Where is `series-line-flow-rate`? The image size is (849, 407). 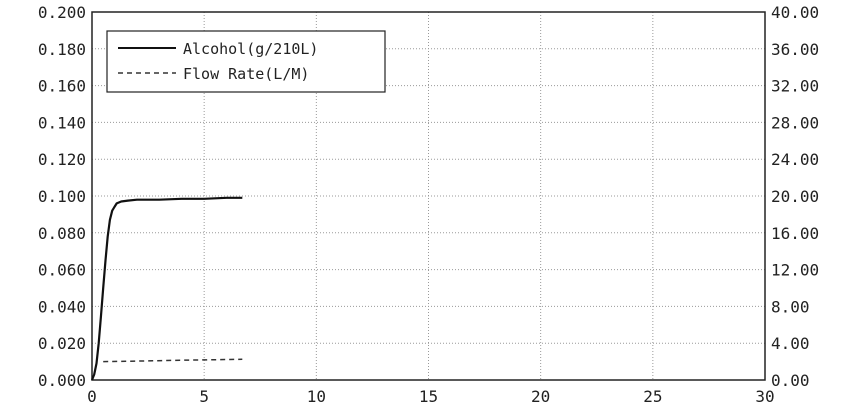 series-line-flow-rate is located at coordinates (173, 360).